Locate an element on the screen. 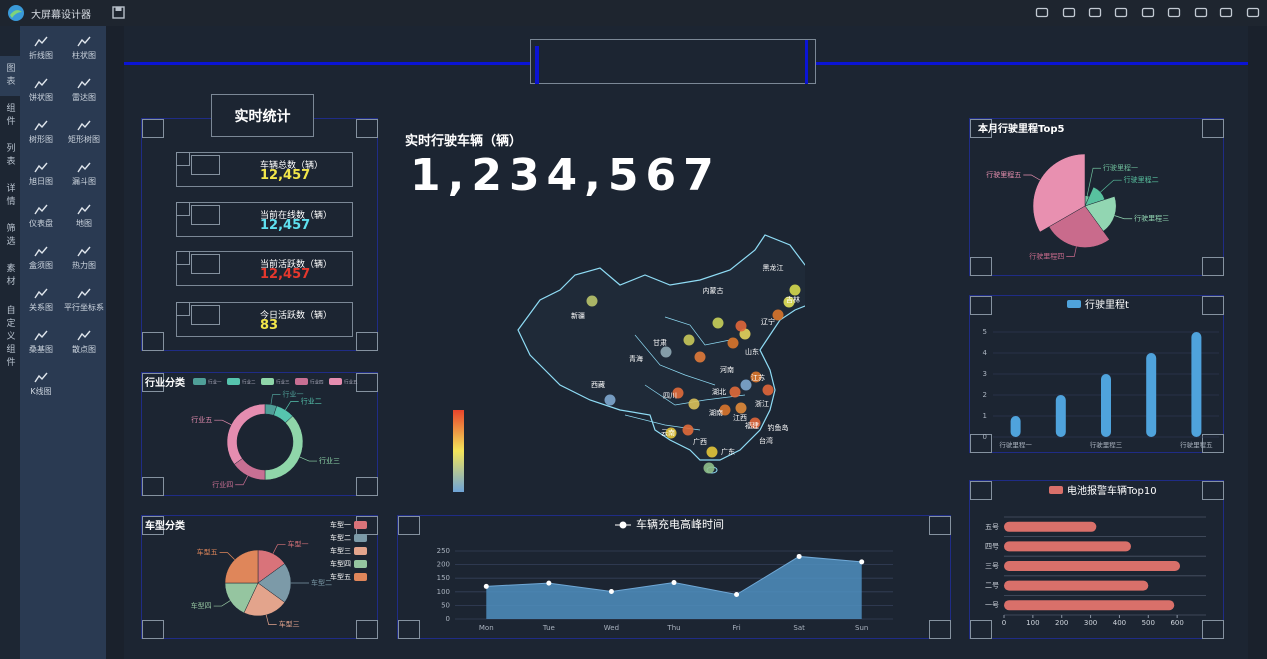  sidebar-tab: 图表 is located at coordinates (10, 76).